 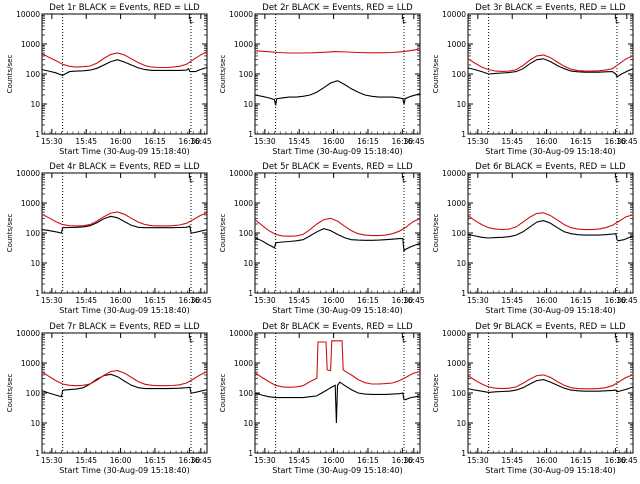 What do you see at coordinates (124, 327) in the screenshot?
I see `panel-title: Det 7r BLACK = Events, RED = LLD` at bounding box center [124, 327].